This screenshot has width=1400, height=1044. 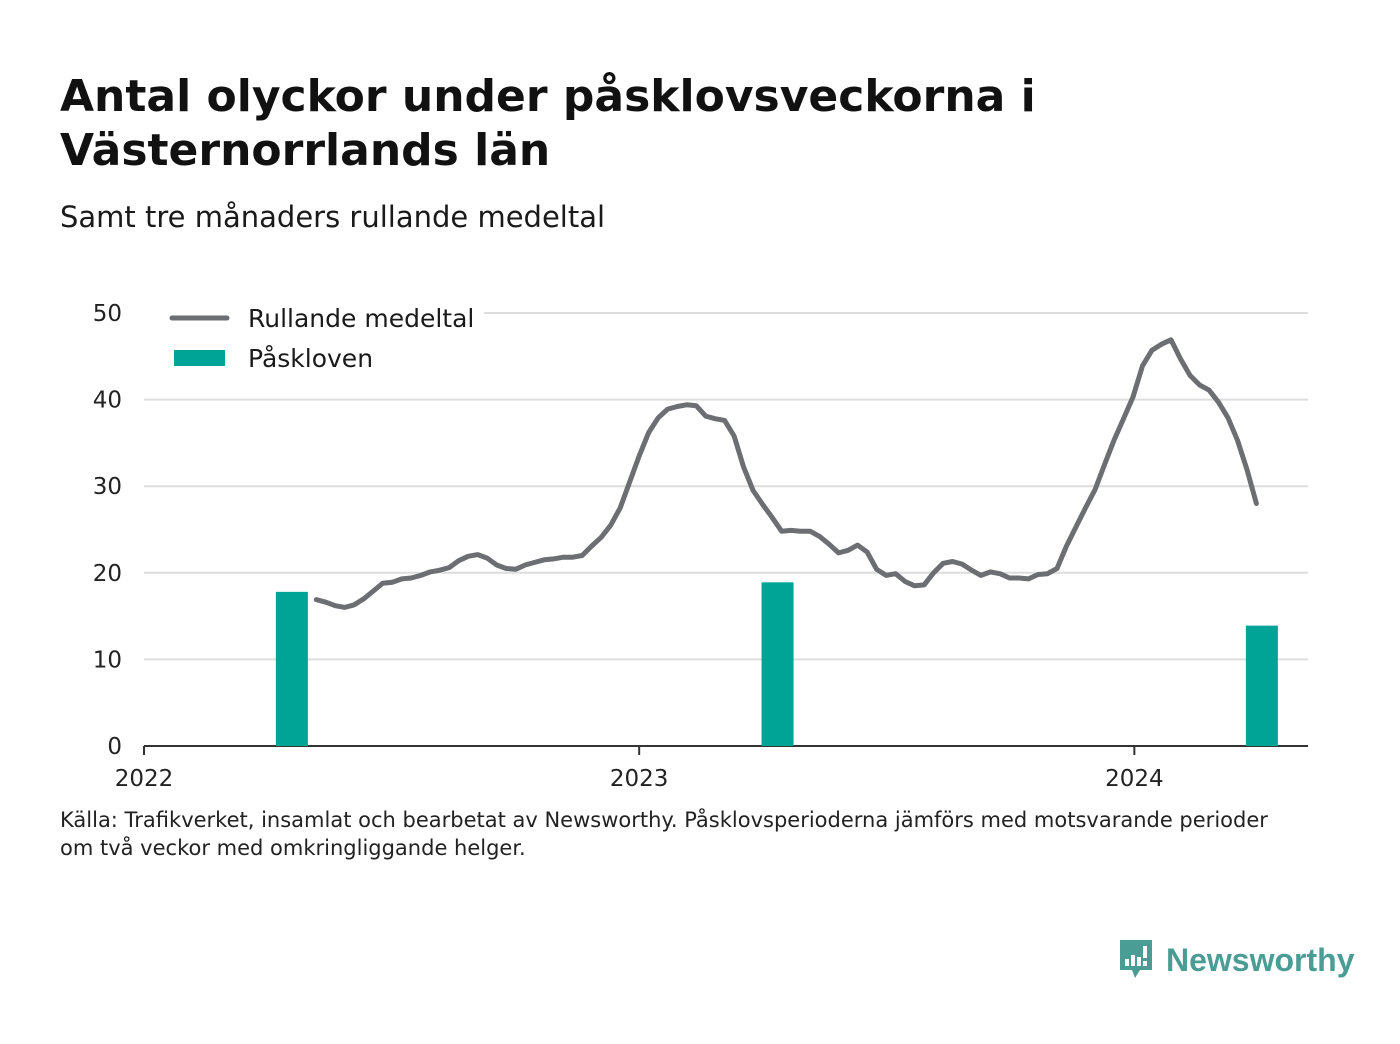 I want to click on y-tick-label-20: 20, so click(x=107, y=574).